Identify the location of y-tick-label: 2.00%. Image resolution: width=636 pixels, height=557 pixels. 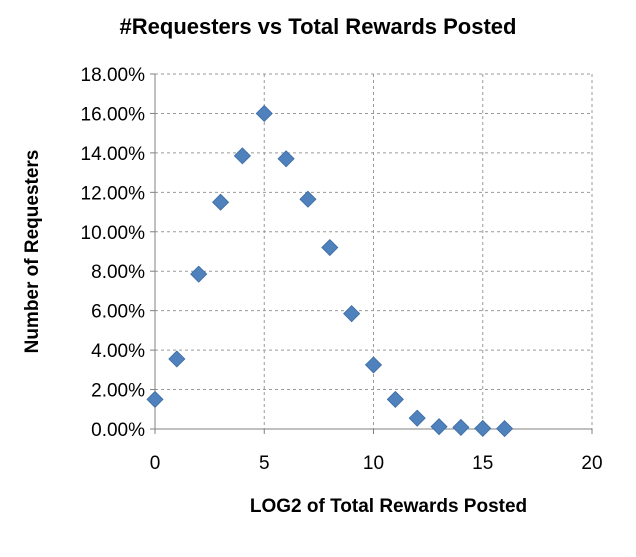
(118, 391).